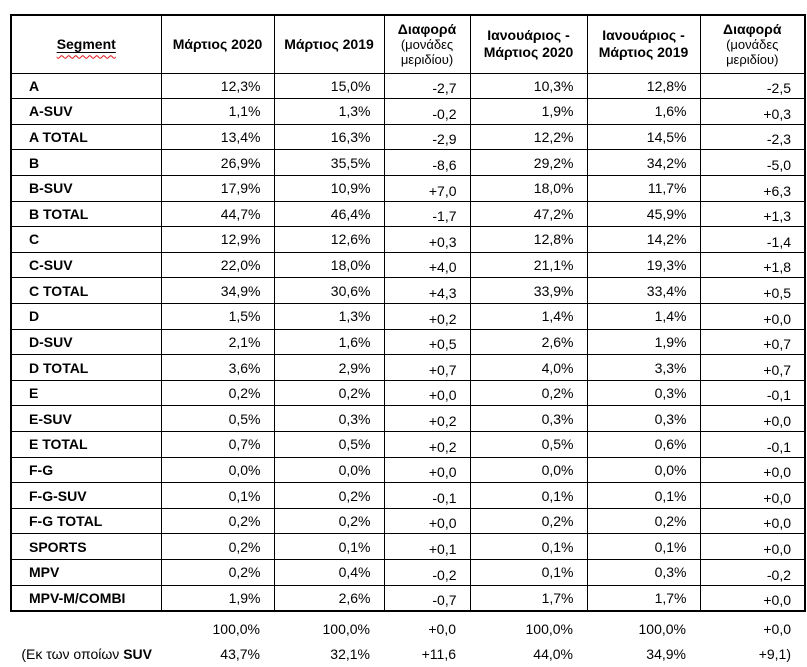 This screenshot has height=667, width=807. What do you see at coordinates (86, 367) in the screenshot?
I see `segment-label: D TOTAL` at bounding box center [86, 367].